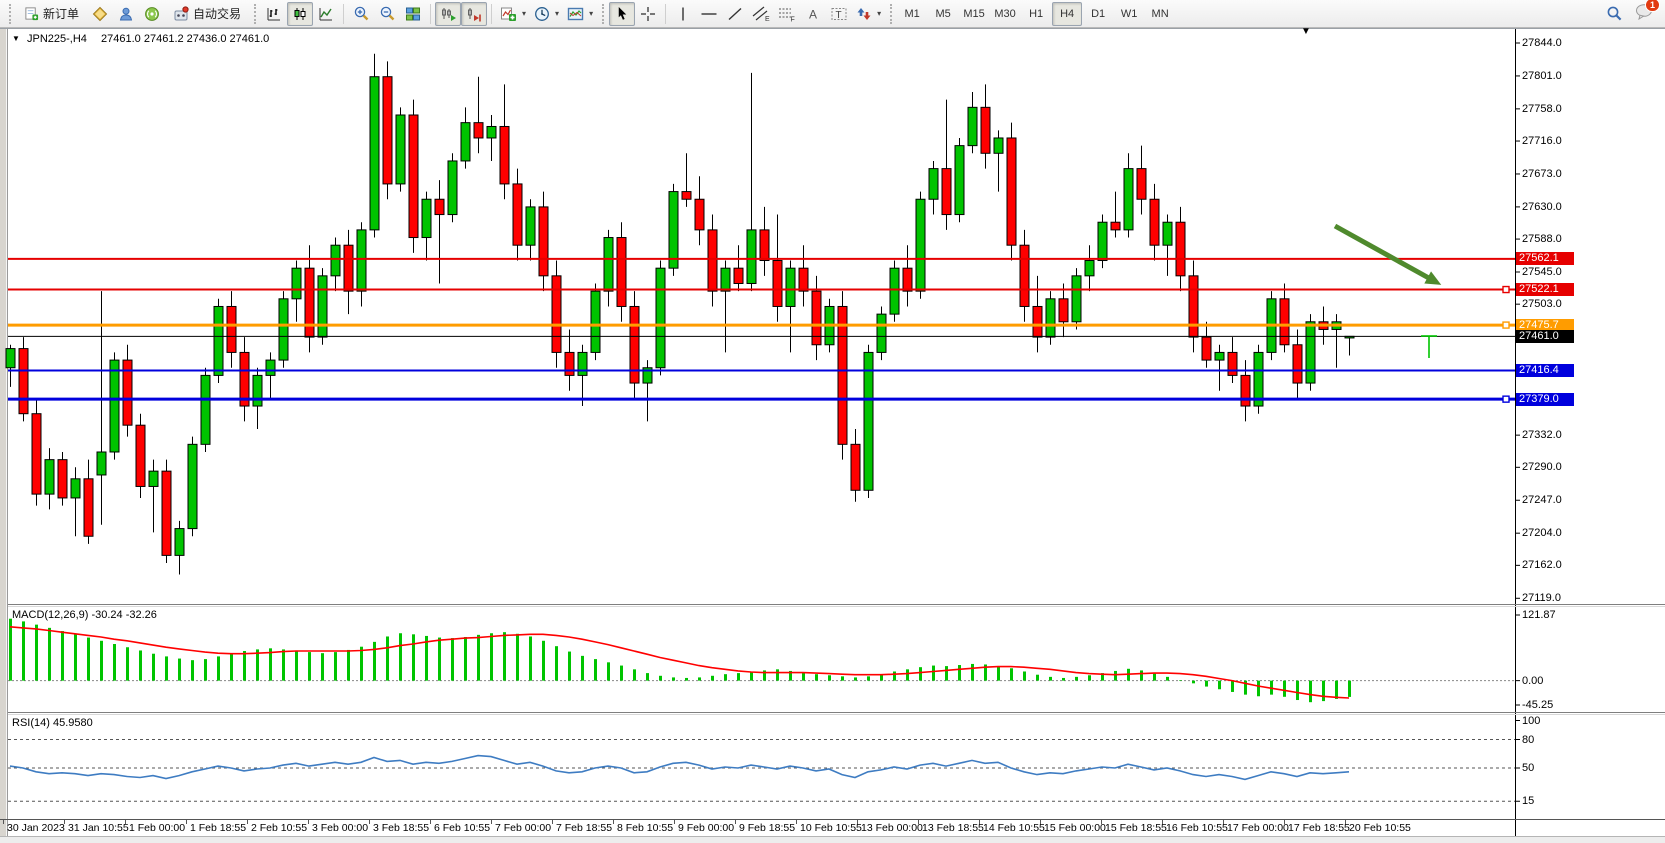 This screenshot has width=1665, height=843. I want to click on timeframe-group: M1 M5 M15 M30 H1 H4 D1 W1 MN, so click(1036, 13).